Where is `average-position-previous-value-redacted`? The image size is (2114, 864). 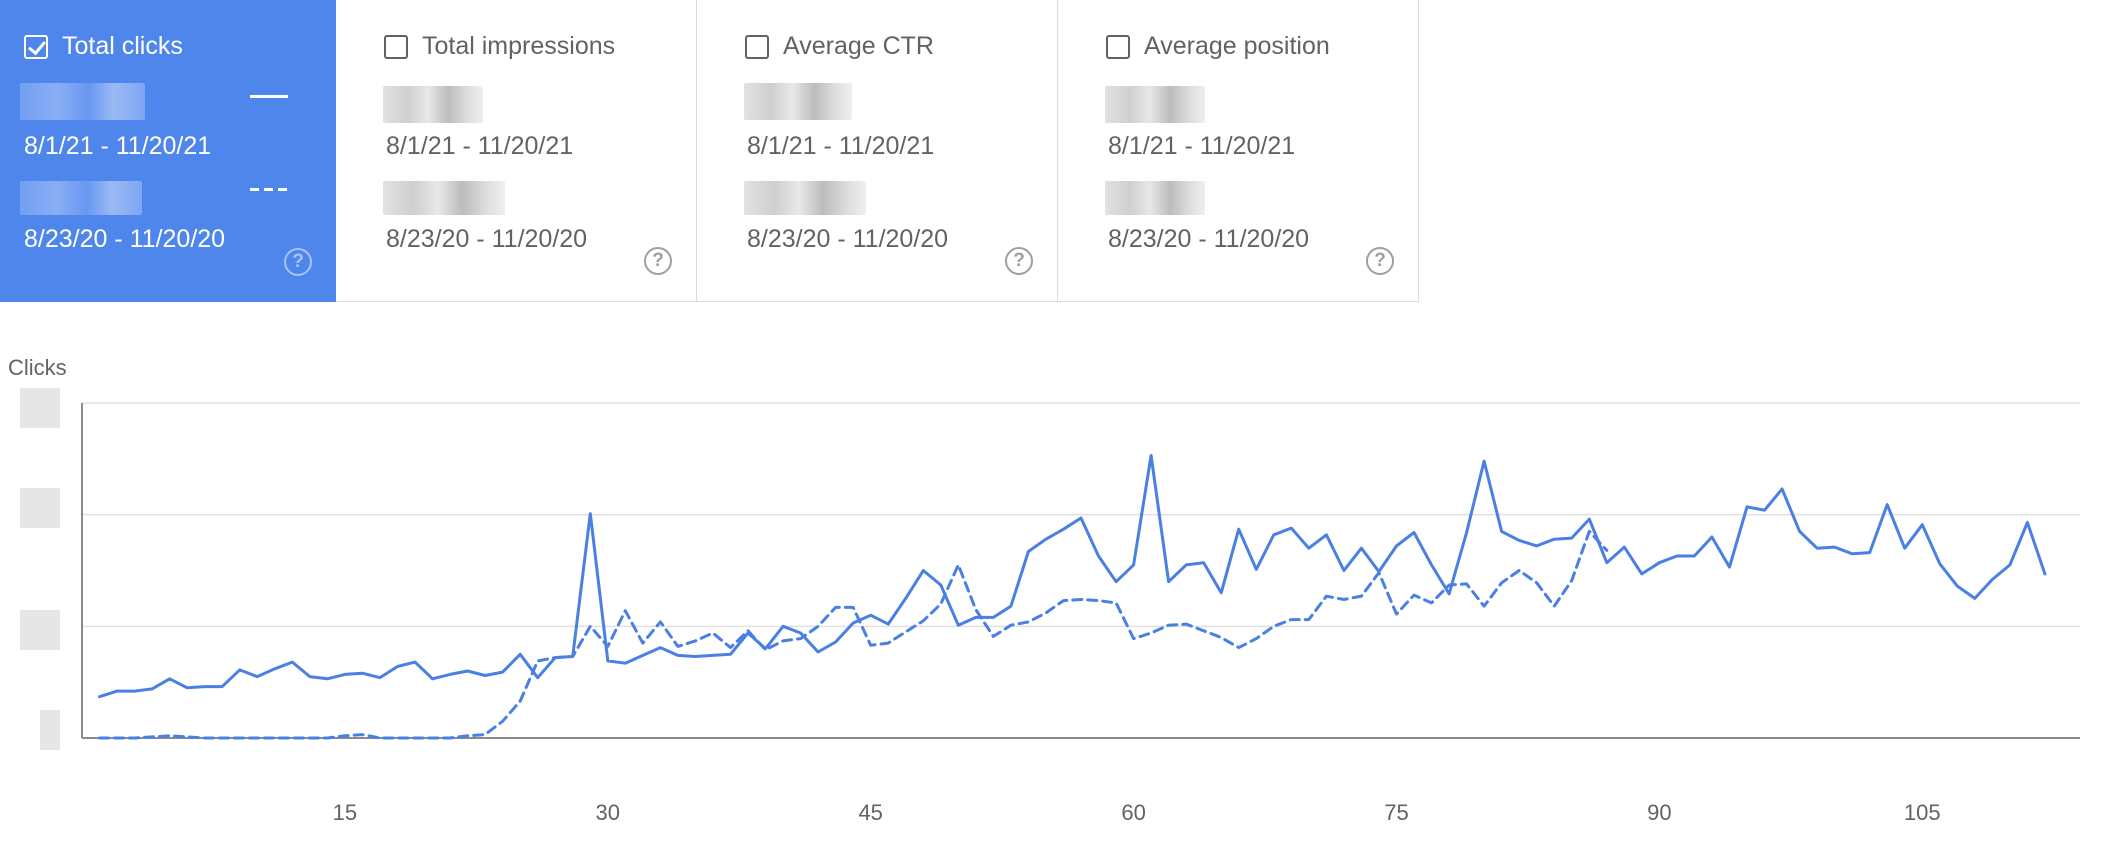
average-position-previous-value-redacted is located at coordinates (1155, 198).